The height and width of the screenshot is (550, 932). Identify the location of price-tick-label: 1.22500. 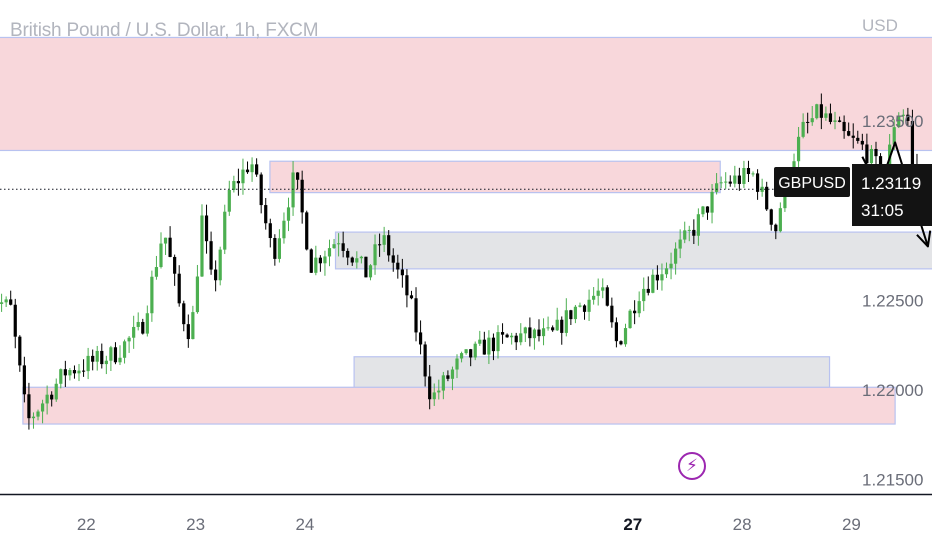
(892, 300).